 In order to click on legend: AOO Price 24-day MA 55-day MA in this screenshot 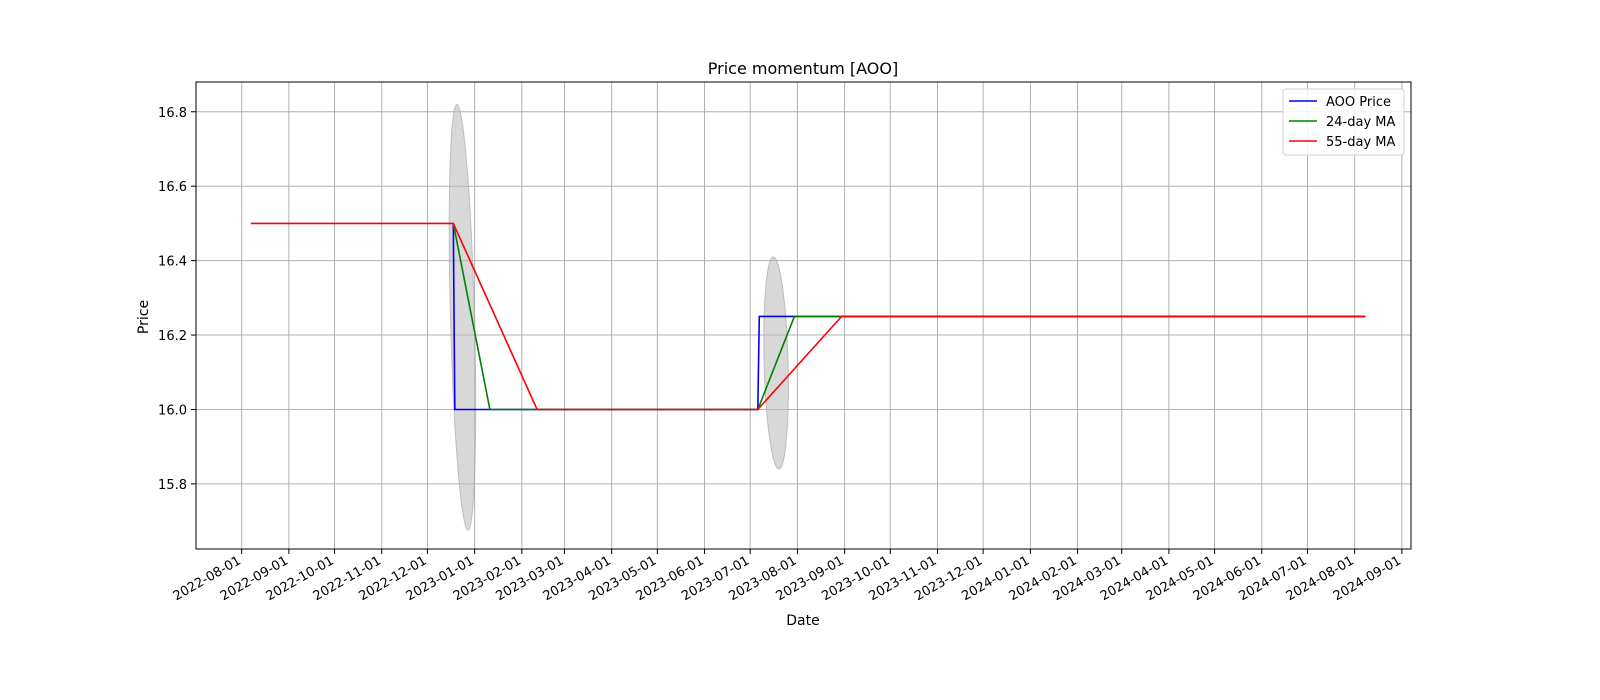, I will do `click(1343, 122)`.